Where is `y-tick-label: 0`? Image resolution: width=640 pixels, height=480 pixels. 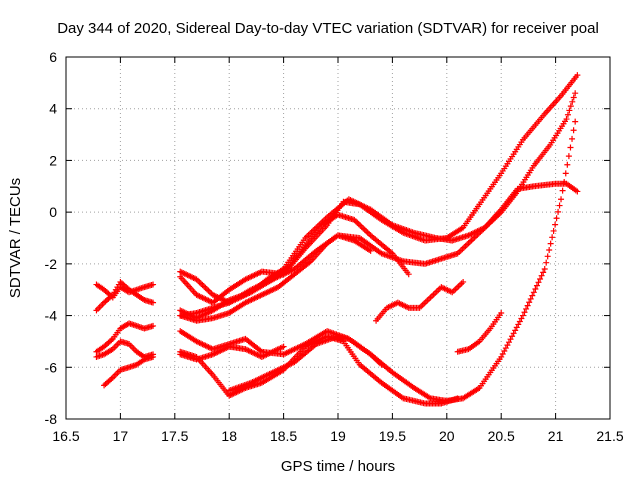 y-tick-label: 0 is located at coordinates (53, 212).